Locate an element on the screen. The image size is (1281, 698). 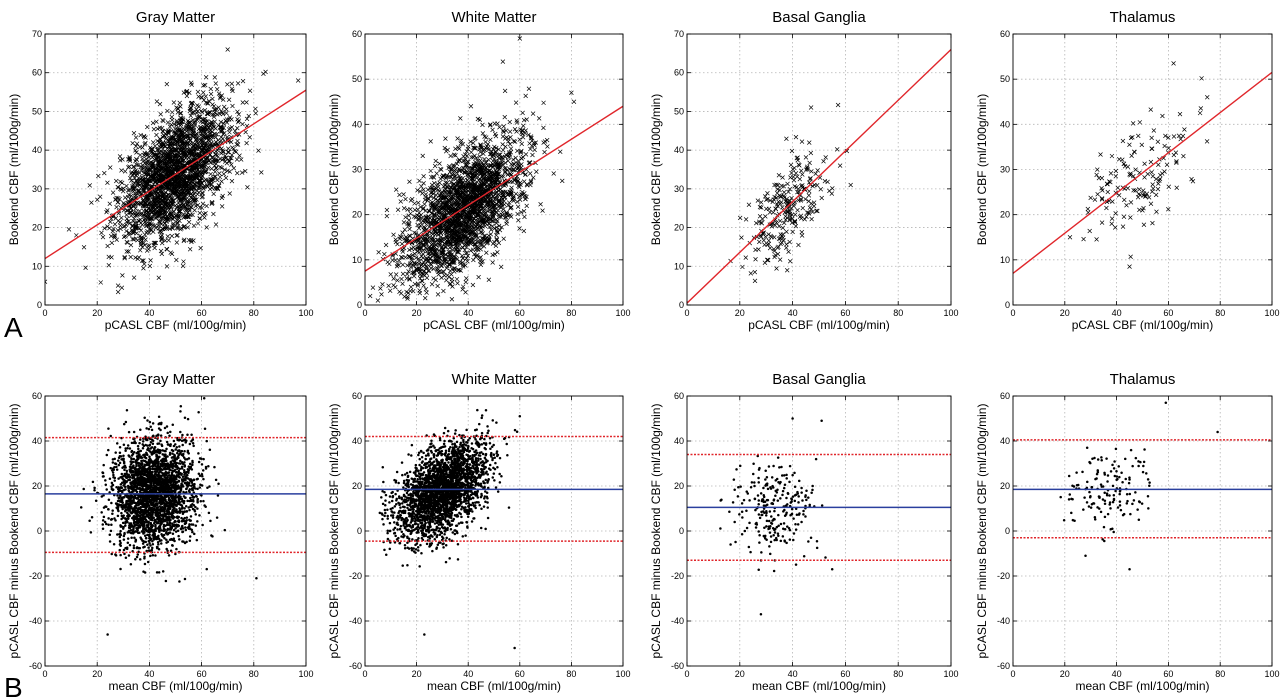
y-tick-label: 30 is located at coordinates (357, 170).